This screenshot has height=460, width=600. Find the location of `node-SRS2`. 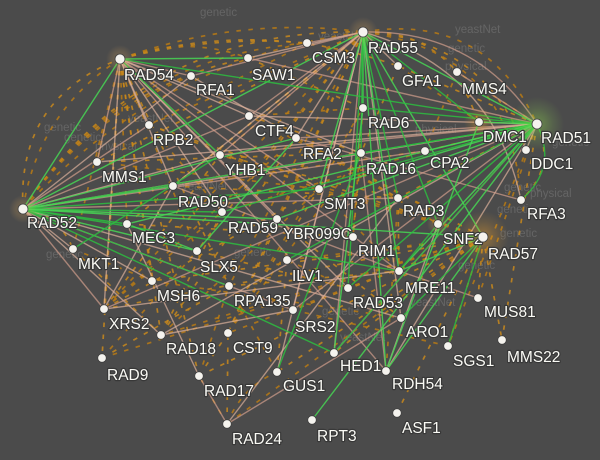

node-SRS2 is located at coordinates (293, 310).